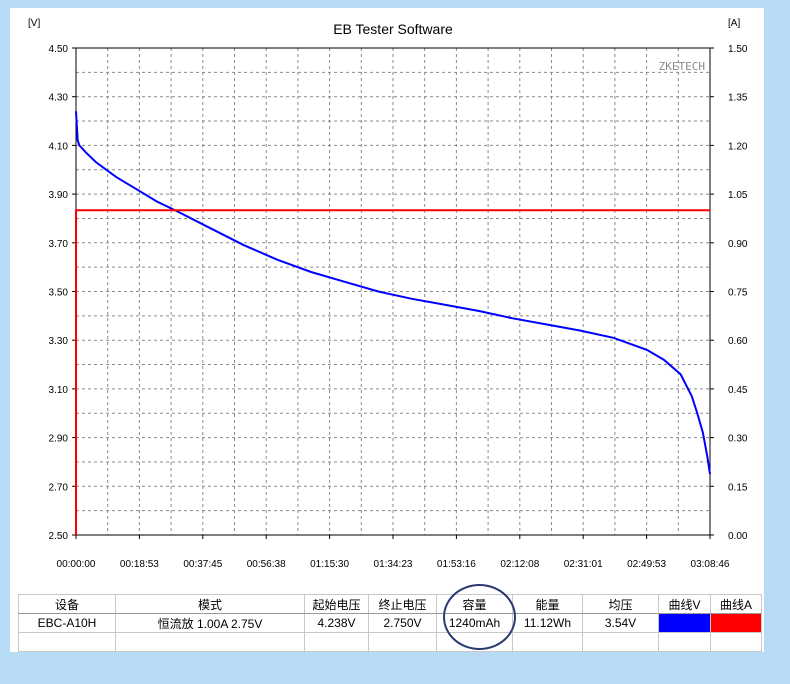 Image resolution: width=790 pixels, height=684 pixels. Describe the element at coordinates (402, 623) in the screenshot. I see `cell-end-voltage: 2.750V` at that location.